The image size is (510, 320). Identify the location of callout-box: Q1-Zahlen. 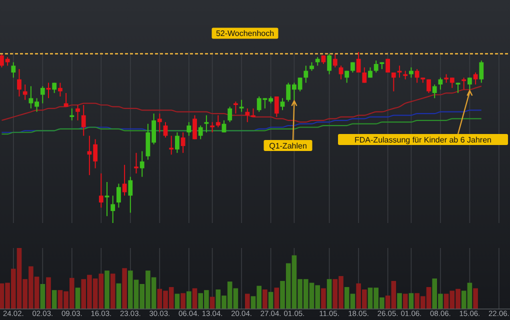
(288, 145).